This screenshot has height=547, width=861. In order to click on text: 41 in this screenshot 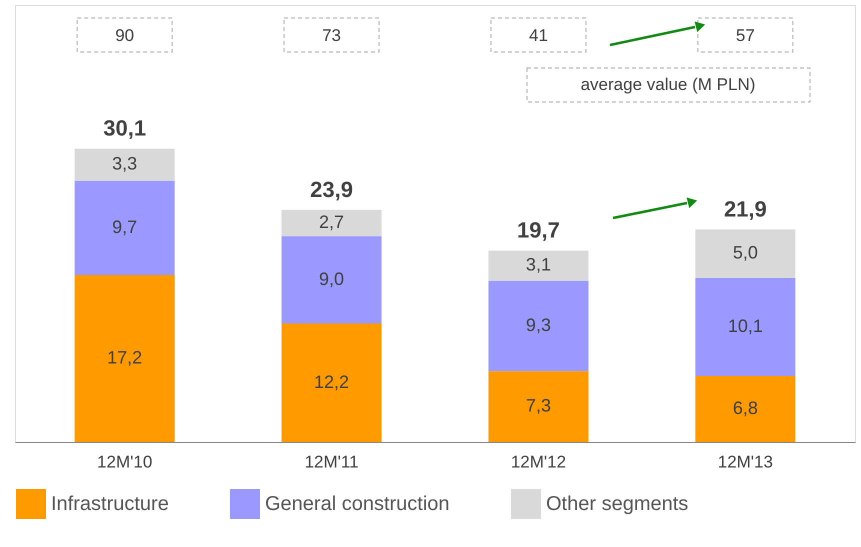, I will do `click(538, 35)`.